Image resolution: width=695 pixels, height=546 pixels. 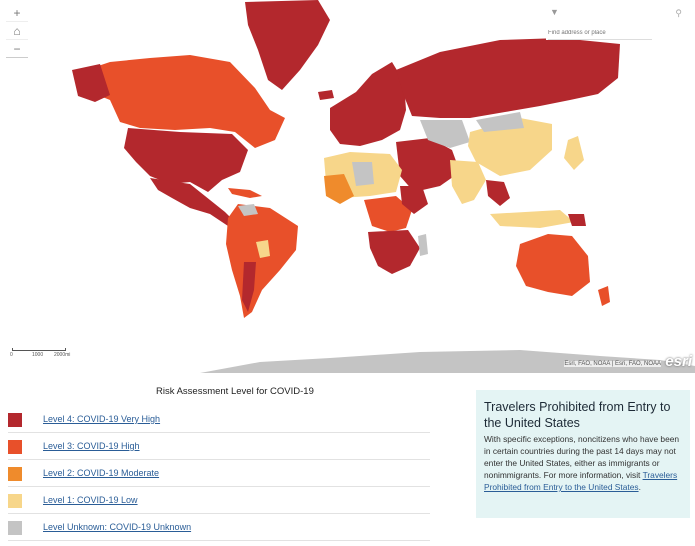 I want to click on legend-title: Risk Assessment Level for COVID-19, so click(x=235, y=391).